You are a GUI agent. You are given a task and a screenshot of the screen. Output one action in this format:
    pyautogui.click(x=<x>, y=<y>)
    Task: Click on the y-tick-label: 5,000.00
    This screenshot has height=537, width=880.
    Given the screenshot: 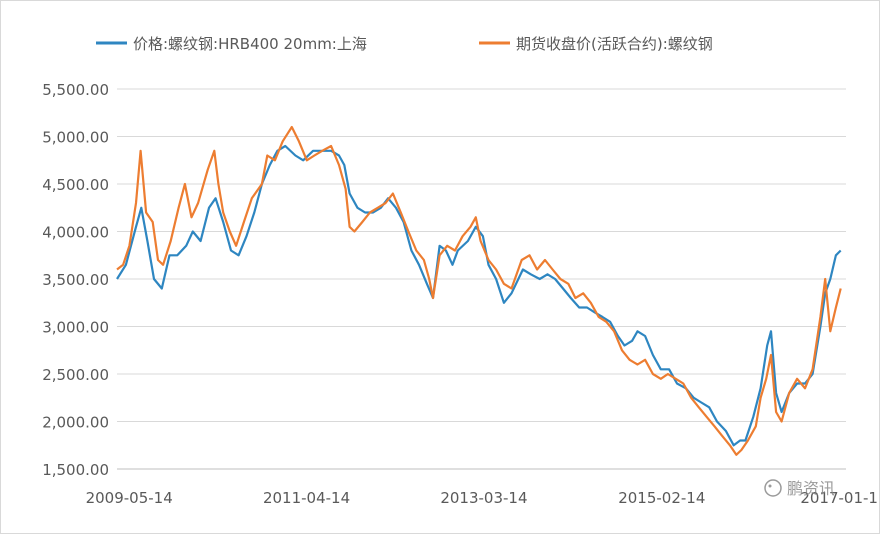 What is the action you would take?
    pyautogui.click(x=75, y=138)
    